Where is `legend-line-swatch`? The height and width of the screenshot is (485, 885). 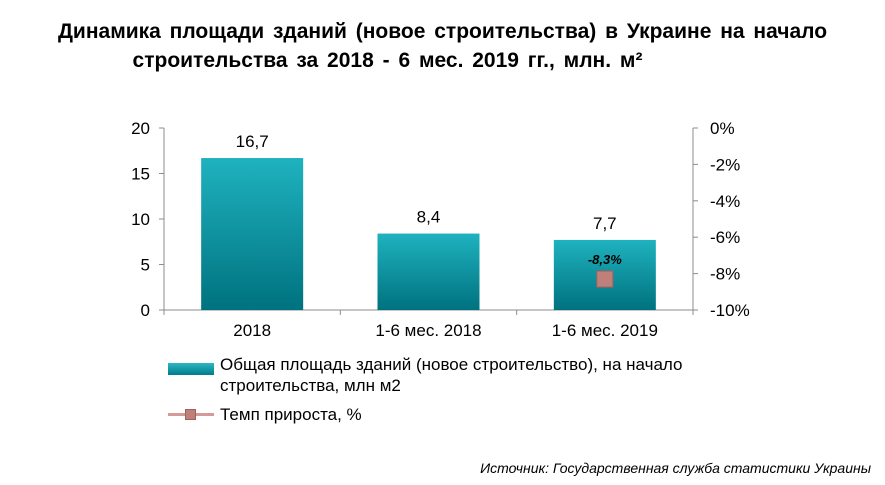 legend-line-swatch is located at coordinates (191, 415).